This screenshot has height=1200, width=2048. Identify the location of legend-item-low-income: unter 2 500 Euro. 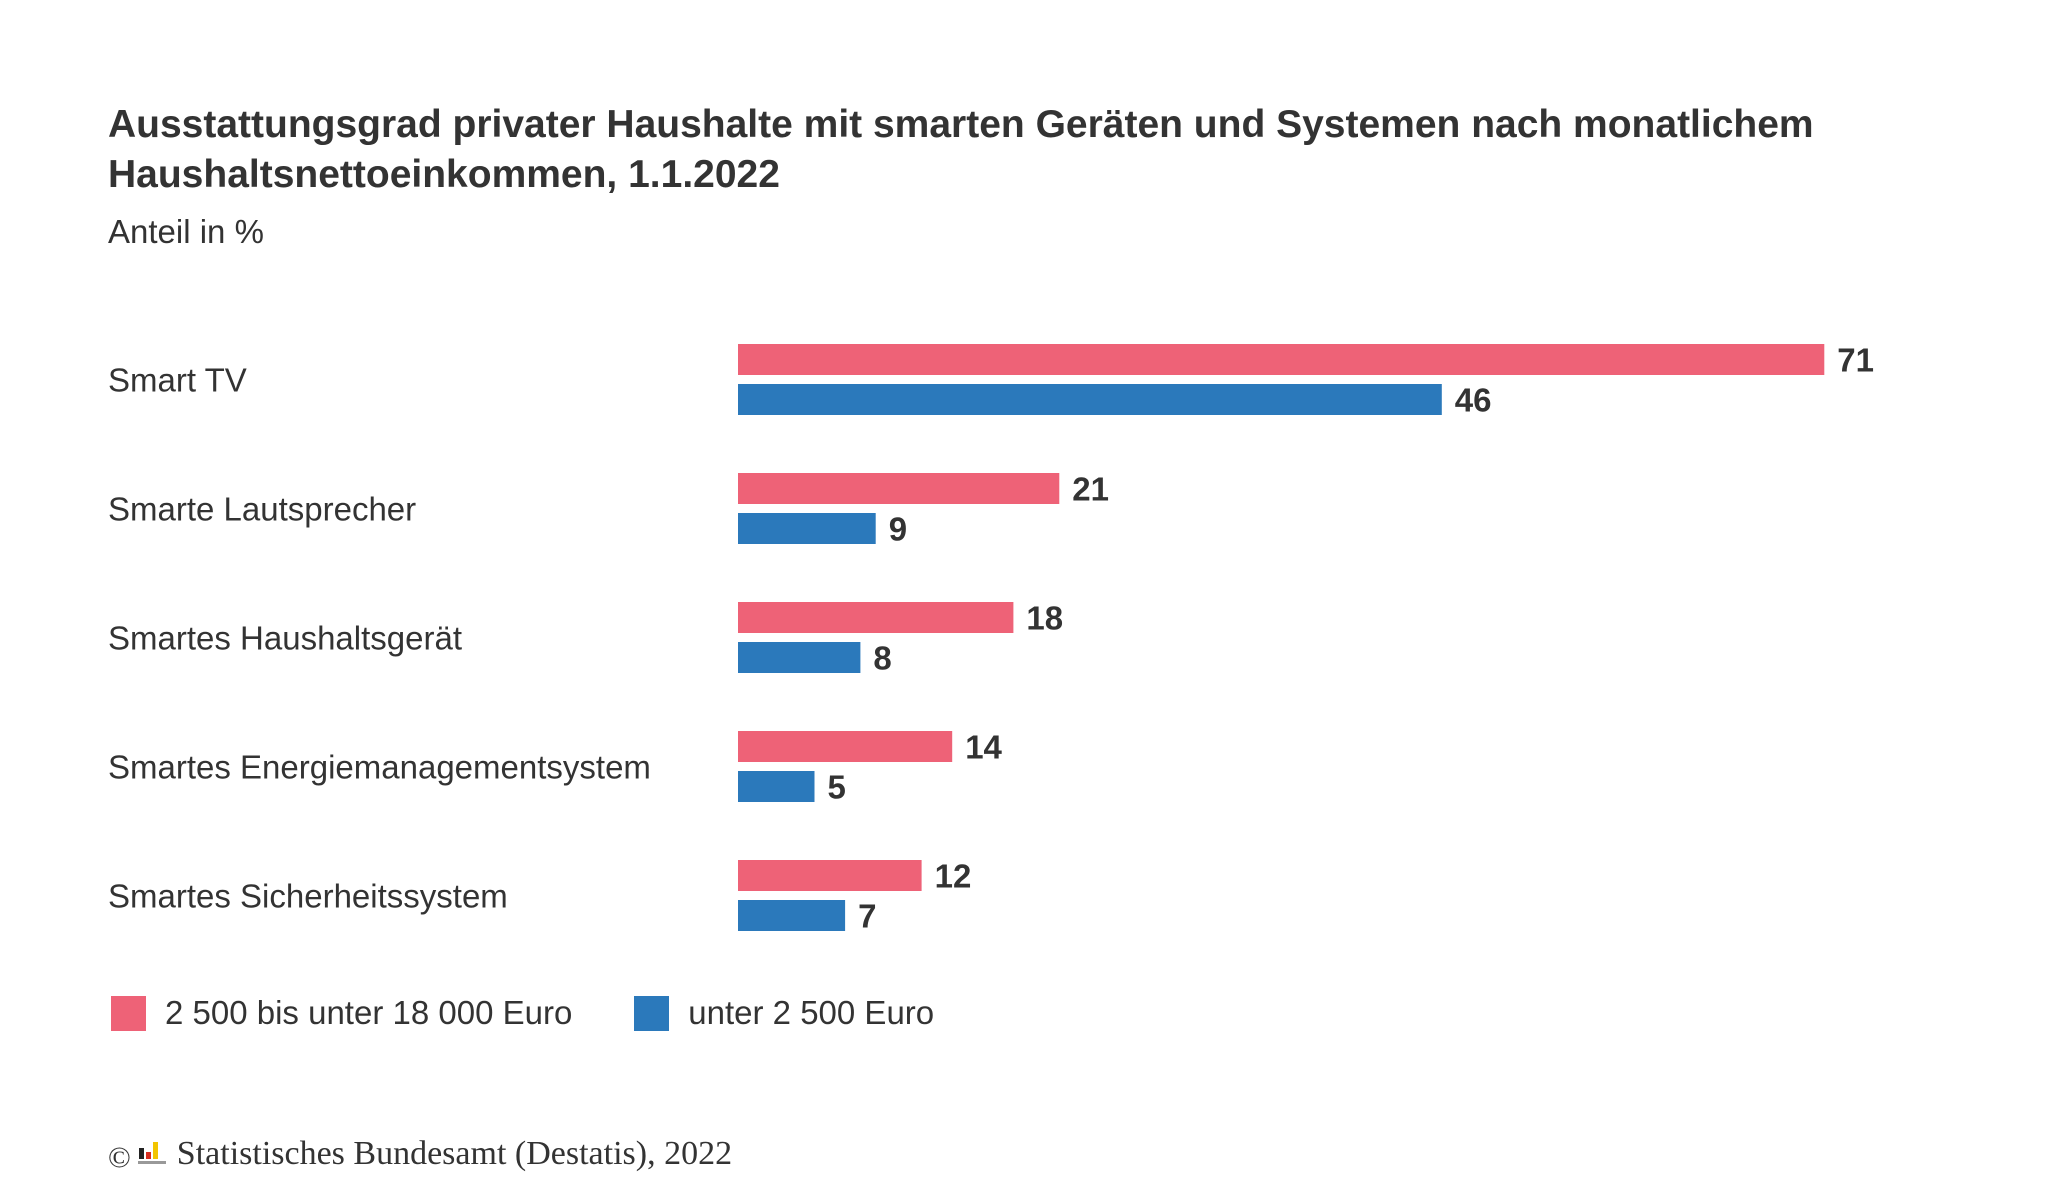
(784, 1013).